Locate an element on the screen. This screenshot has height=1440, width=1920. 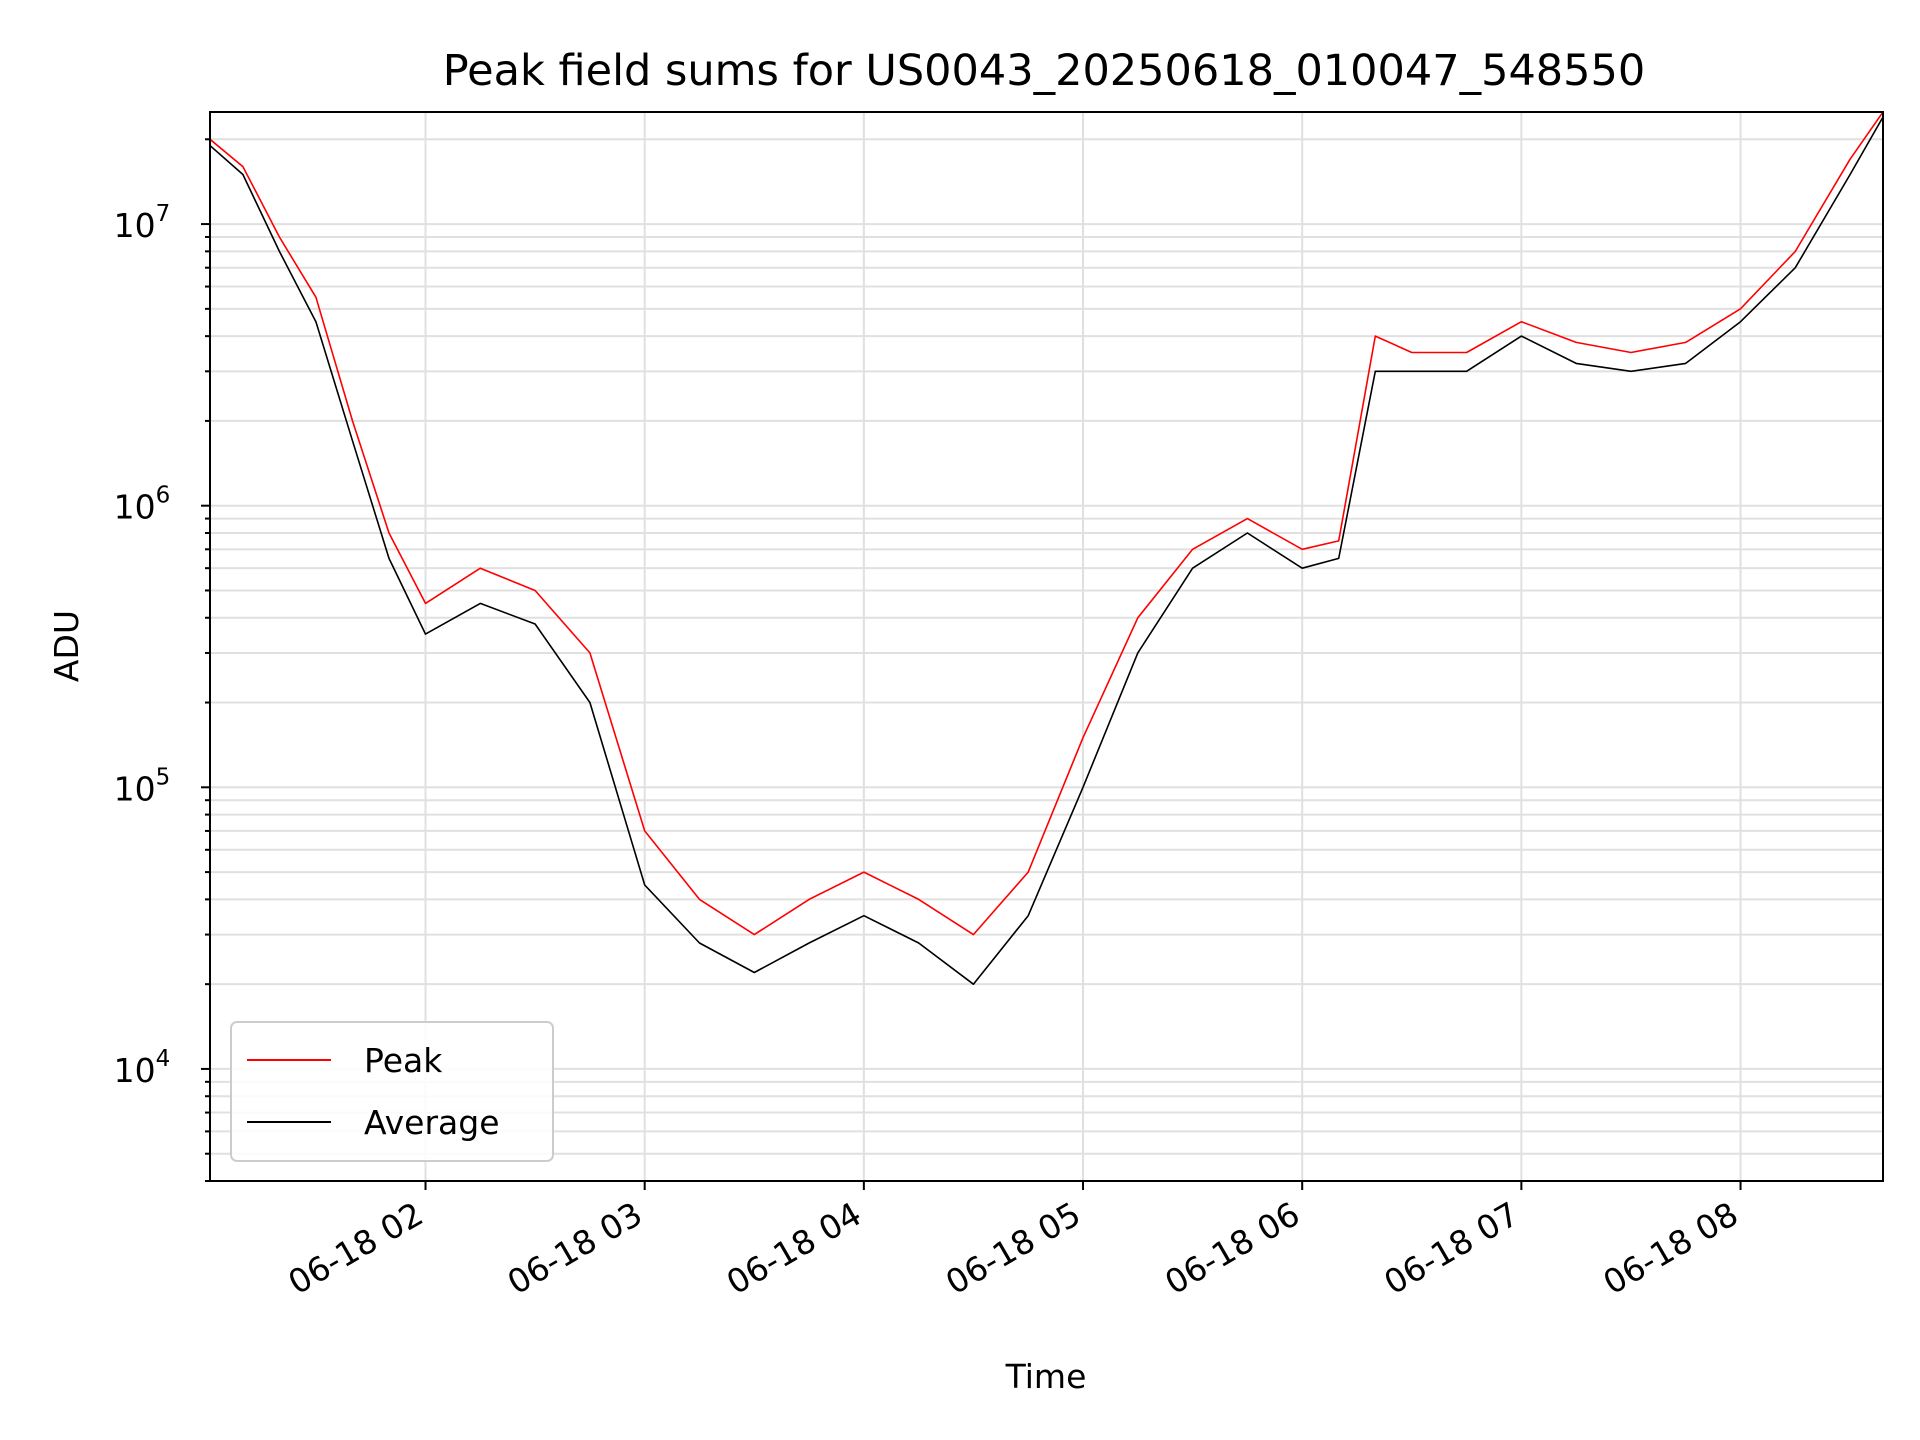
y-tick-label: 10⁶ is located at coordinates (142, 505).